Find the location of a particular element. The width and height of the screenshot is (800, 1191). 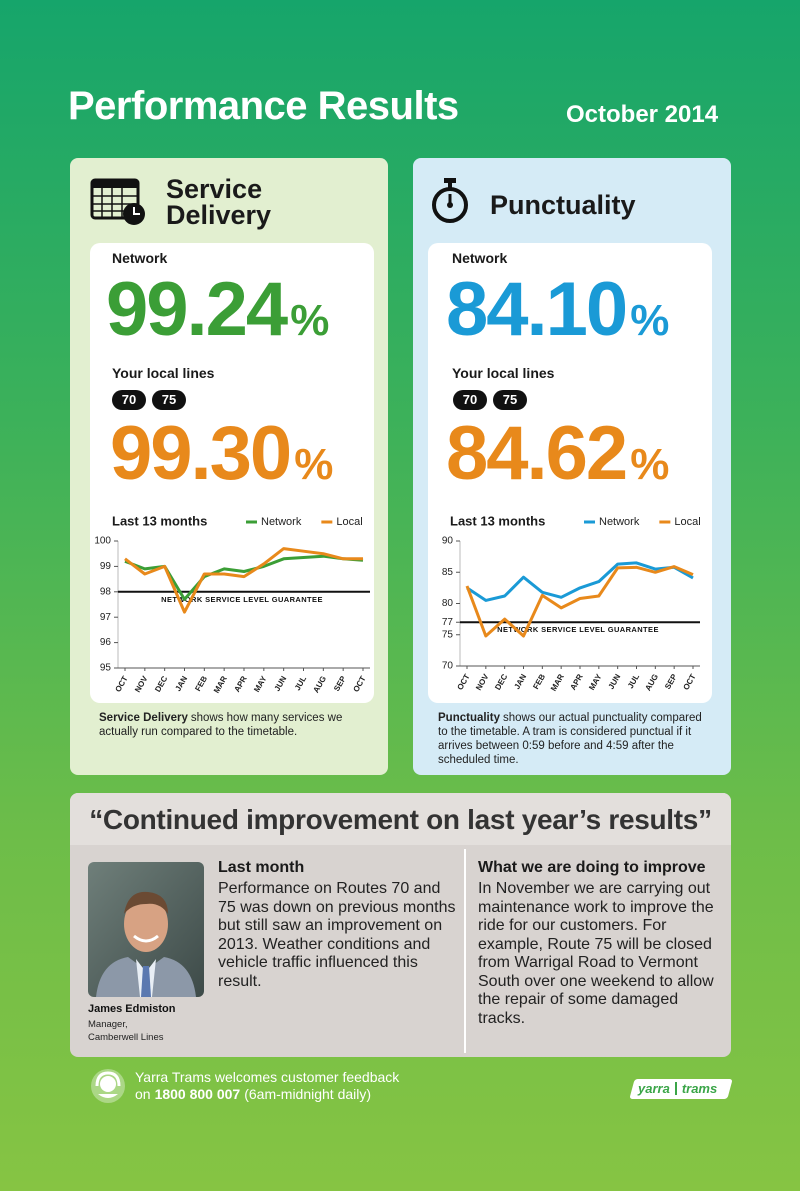

panel-title: Service Delivery is located at coordinates (219, 202).